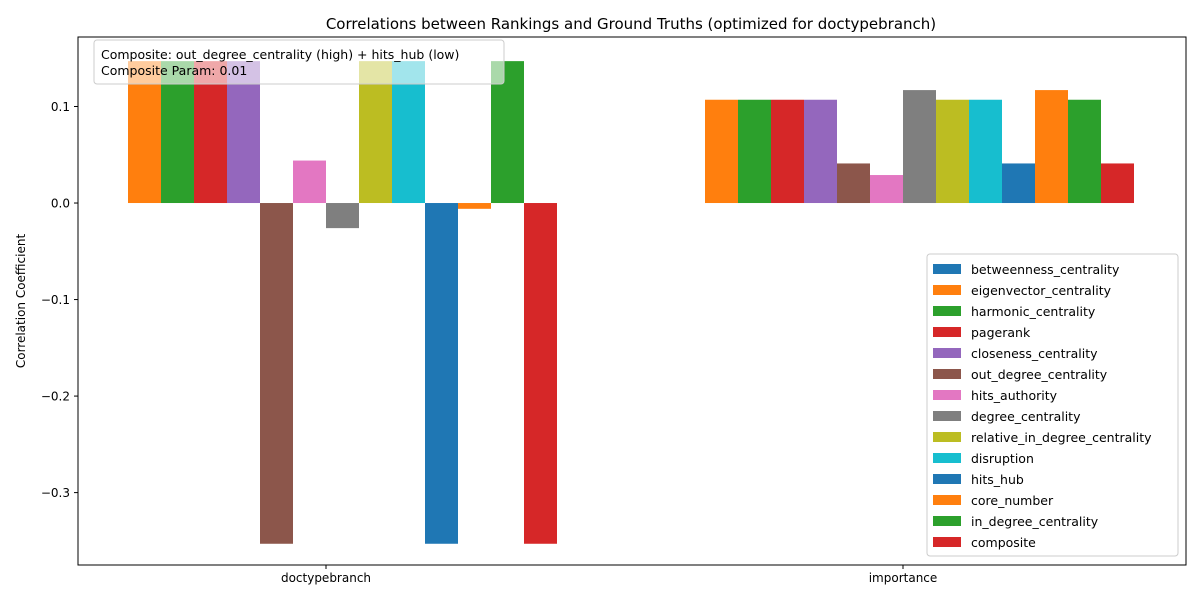 The height and width of the screenshot is (604, 1200). What do you see at coordinates (55, 493) in the screenshot?
I see `y-tick-label: −0.3` at bounding box center [55, 493].